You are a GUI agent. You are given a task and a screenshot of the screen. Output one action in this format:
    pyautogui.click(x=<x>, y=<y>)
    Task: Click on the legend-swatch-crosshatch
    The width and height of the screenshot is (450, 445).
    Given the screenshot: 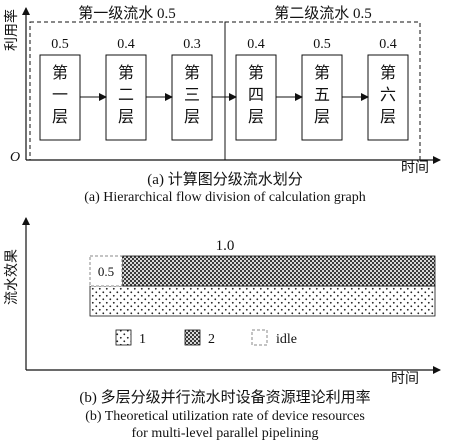 What is the action you would take?
    pyautogui.click(x=192, y=337)
    